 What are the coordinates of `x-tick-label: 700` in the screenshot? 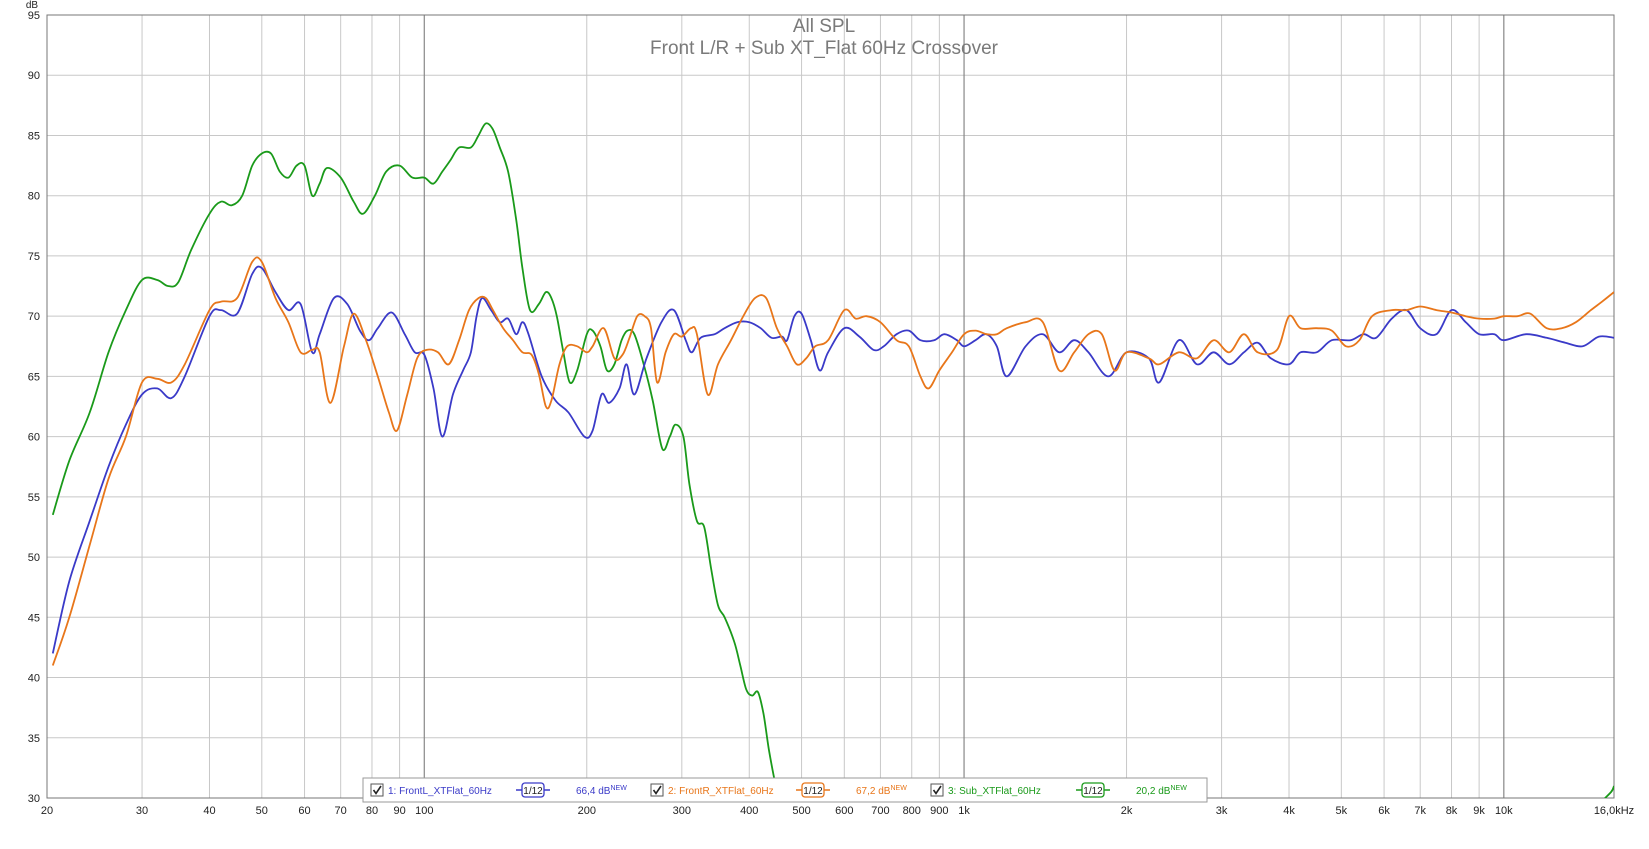 It's located at (880, 811).